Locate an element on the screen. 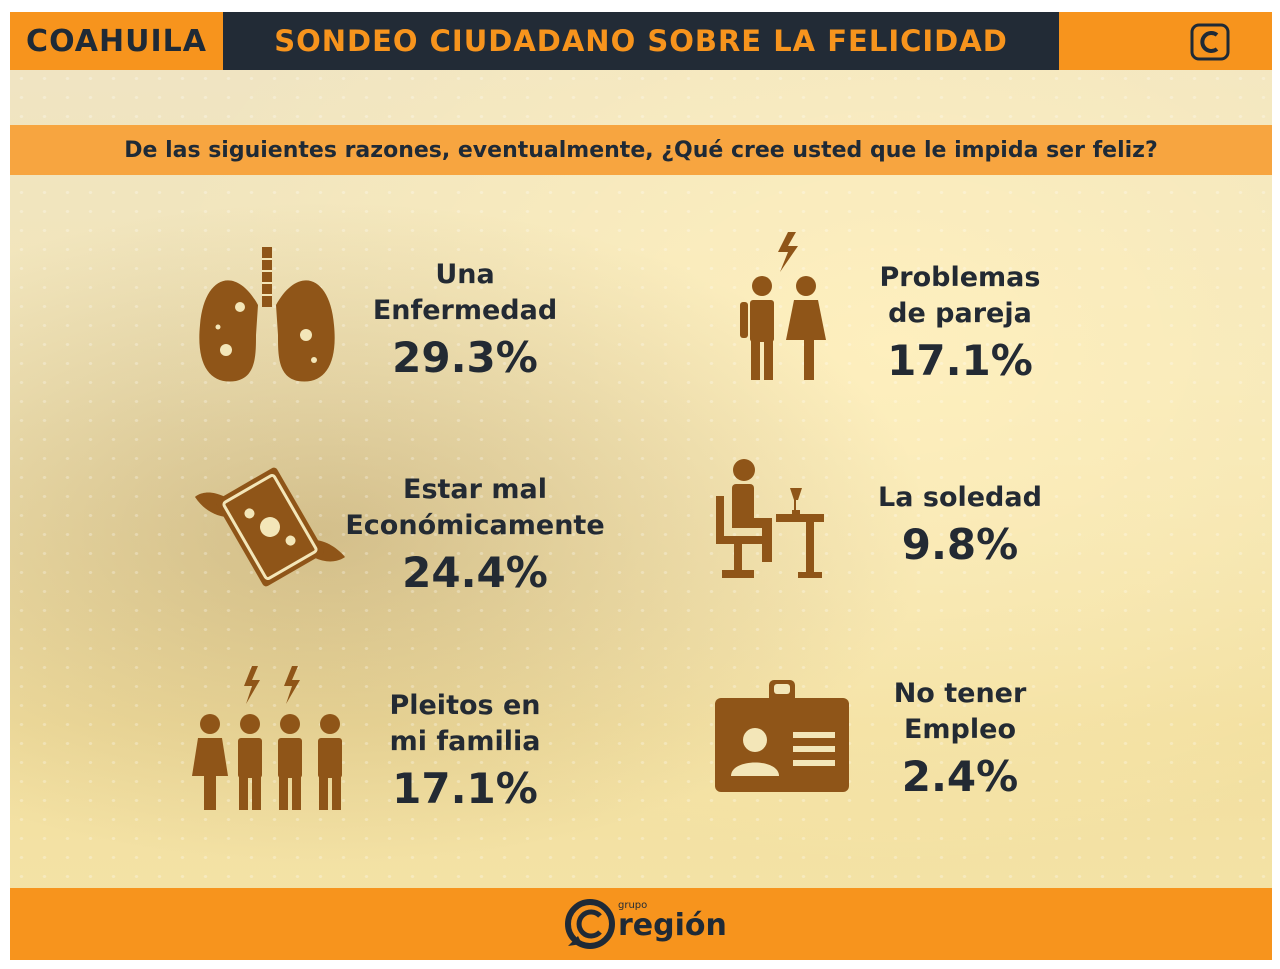 Image resolution: width=1280 pixels, height=969 pixels. family-conflict-icon is located at coordinates (273, 741).